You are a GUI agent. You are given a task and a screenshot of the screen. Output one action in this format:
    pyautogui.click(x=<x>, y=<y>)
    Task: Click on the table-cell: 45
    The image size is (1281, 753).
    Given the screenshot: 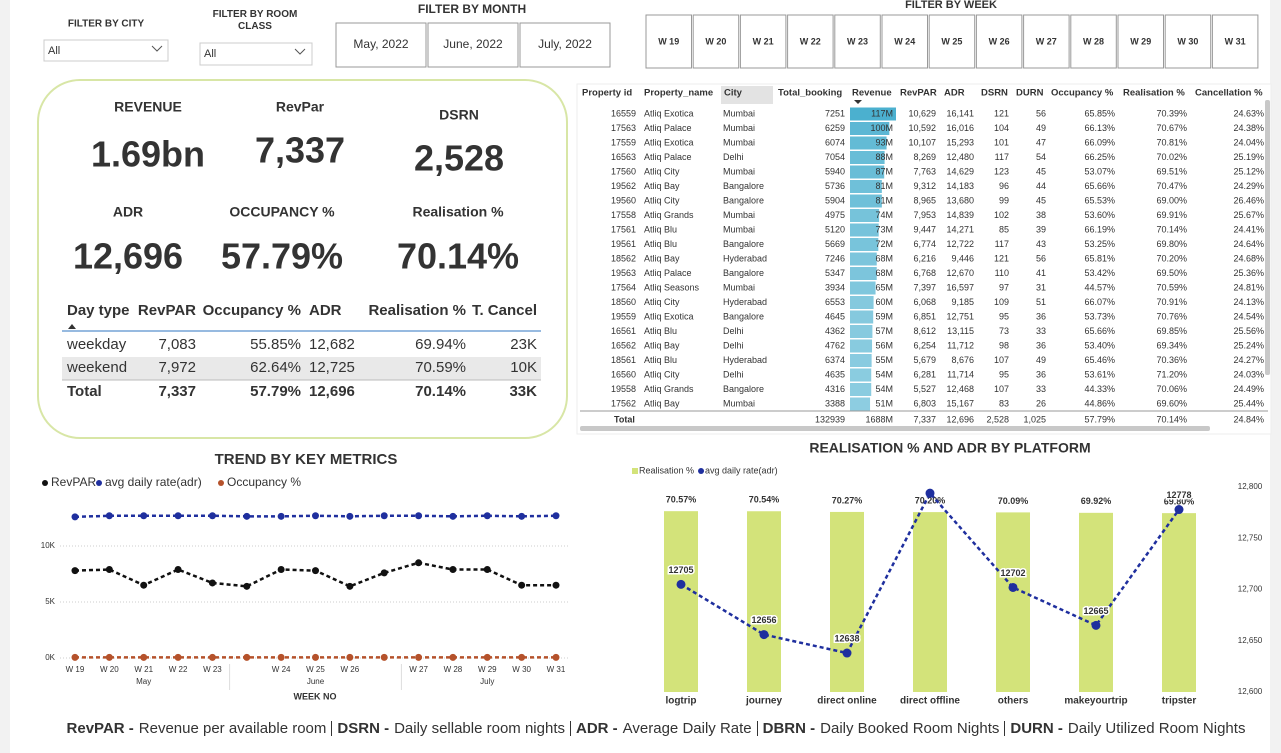 What is the action you would take?
    pyautogui.click(x=1041, y=200)
    